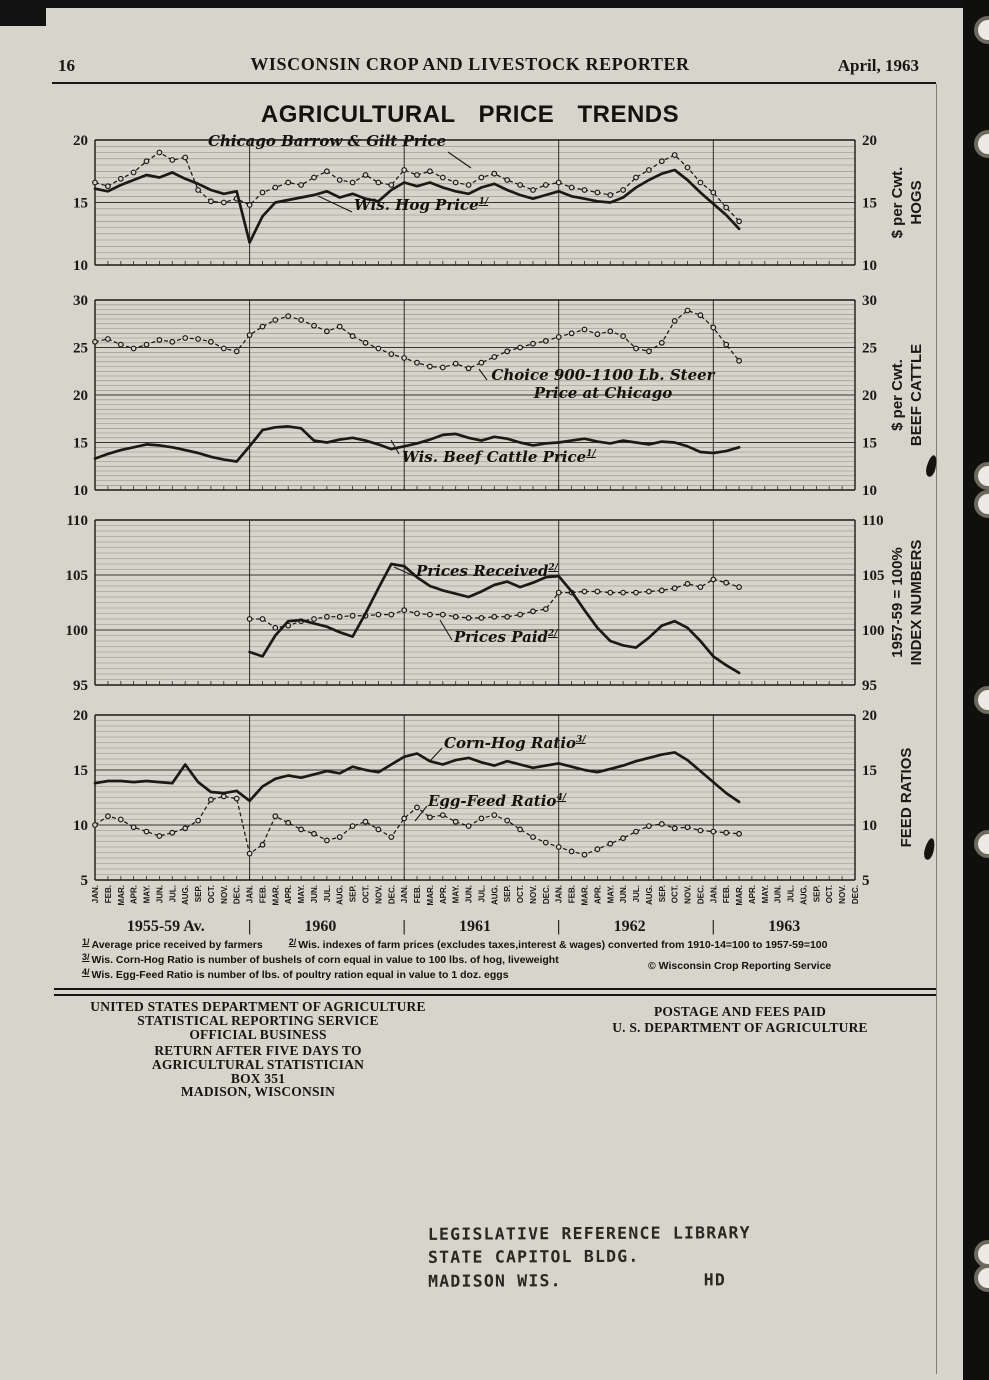 Image resolution: width=989 pixels, height=1380 pixels. I want to click on stamp-line: LEGISLATIVE REFERENCE LIBRARY, so click(589, 1233).